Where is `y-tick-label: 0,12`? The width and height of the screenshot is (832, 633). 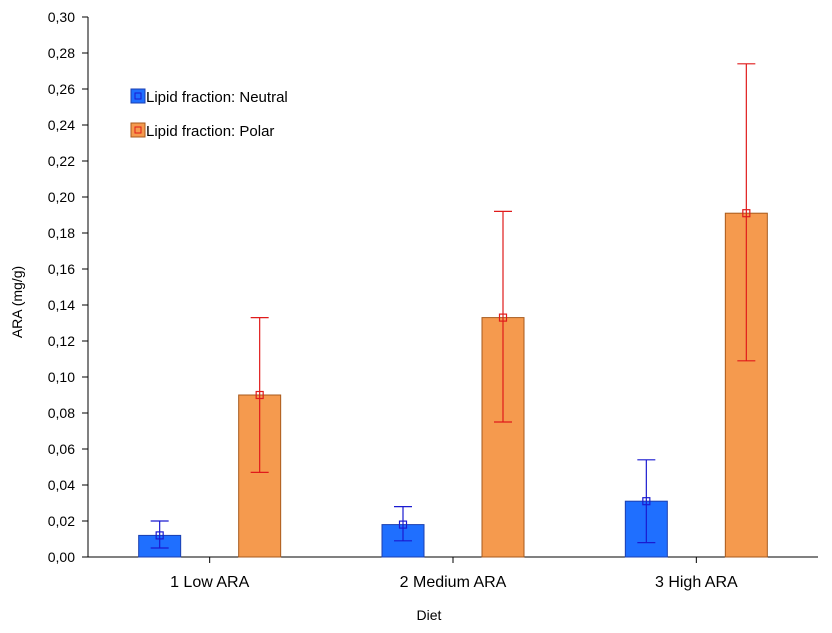 y-tick-label: 0,12 is located at coordinates (61, 341).